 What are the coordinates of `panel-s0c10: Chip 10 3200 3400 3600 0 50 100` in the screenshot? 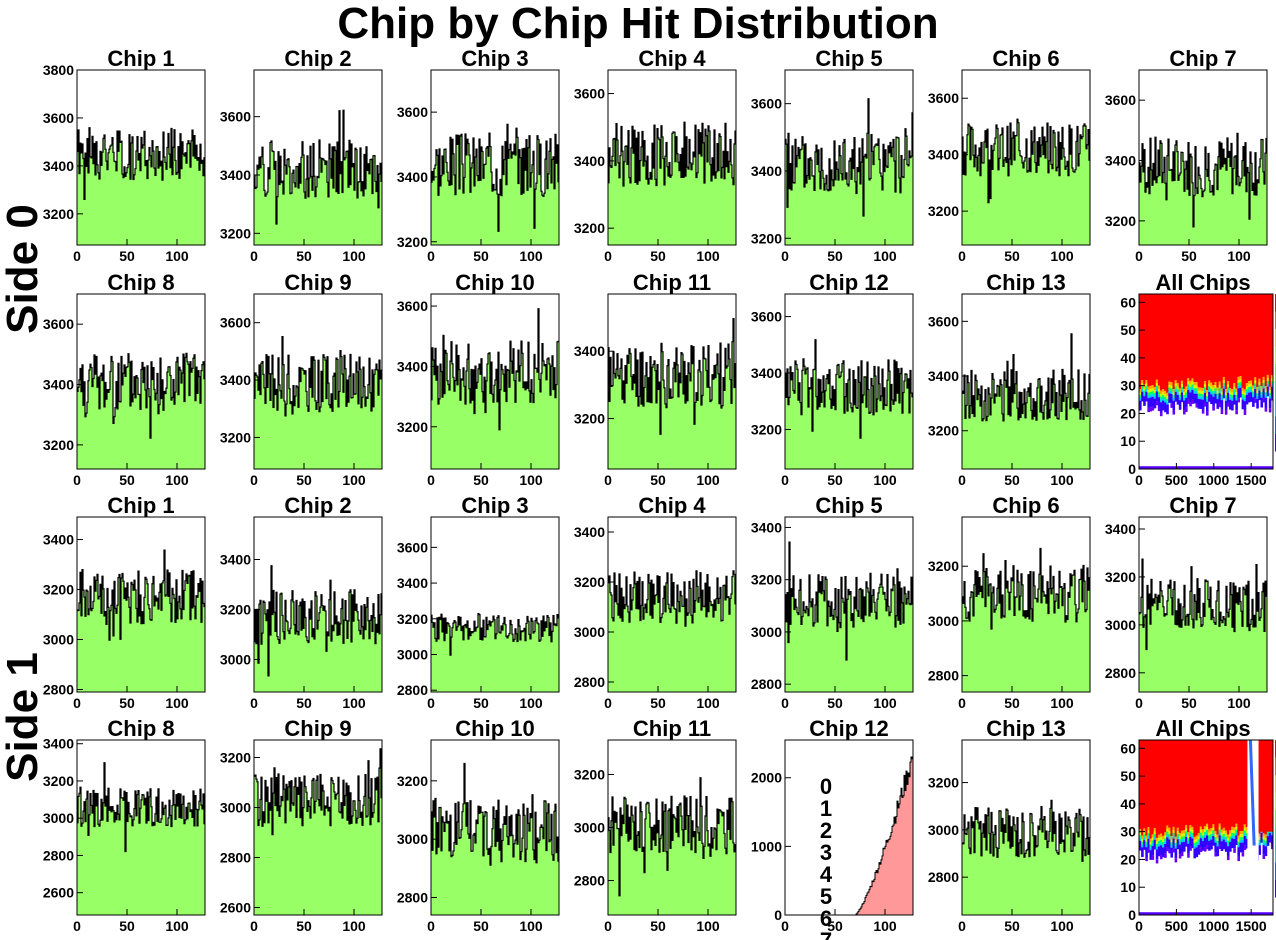 It's located at (478, 379).